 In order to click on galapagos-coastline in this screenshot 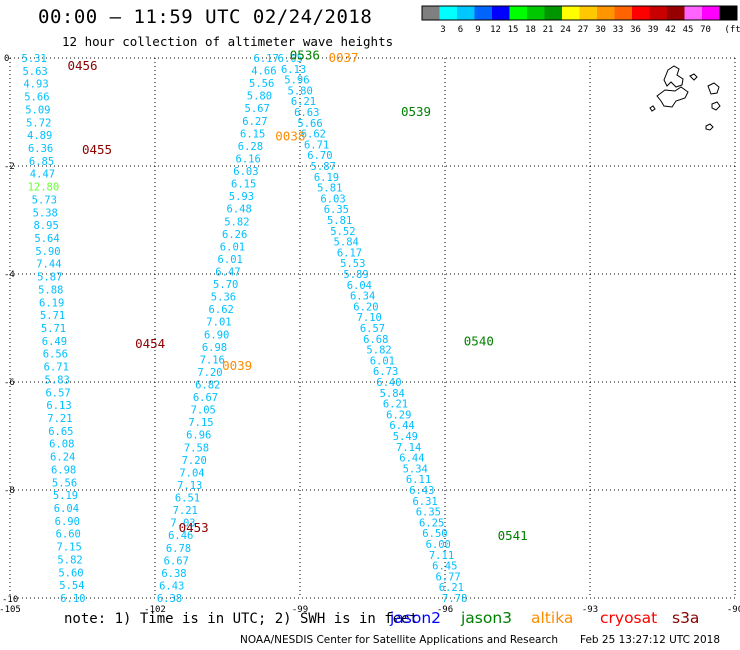, I will do `click(685, 98)`.